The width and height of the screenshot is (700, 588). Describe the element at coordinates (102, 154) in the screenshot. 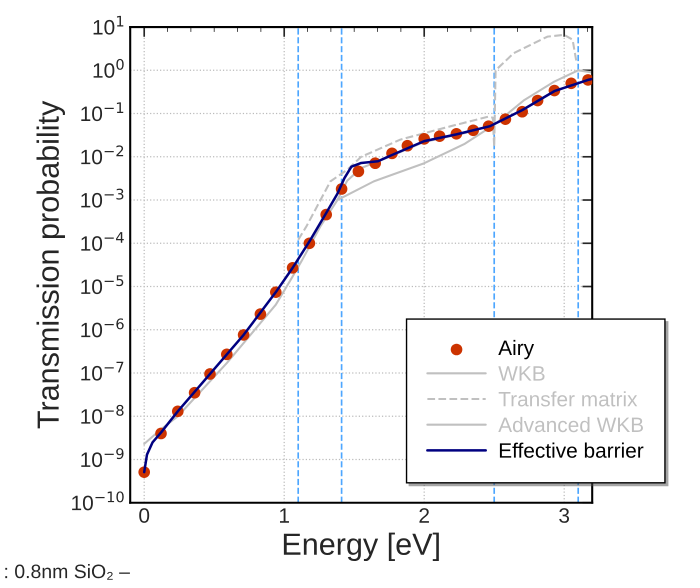

I see `y-tick-label: 10$^{−2}$` at that location.